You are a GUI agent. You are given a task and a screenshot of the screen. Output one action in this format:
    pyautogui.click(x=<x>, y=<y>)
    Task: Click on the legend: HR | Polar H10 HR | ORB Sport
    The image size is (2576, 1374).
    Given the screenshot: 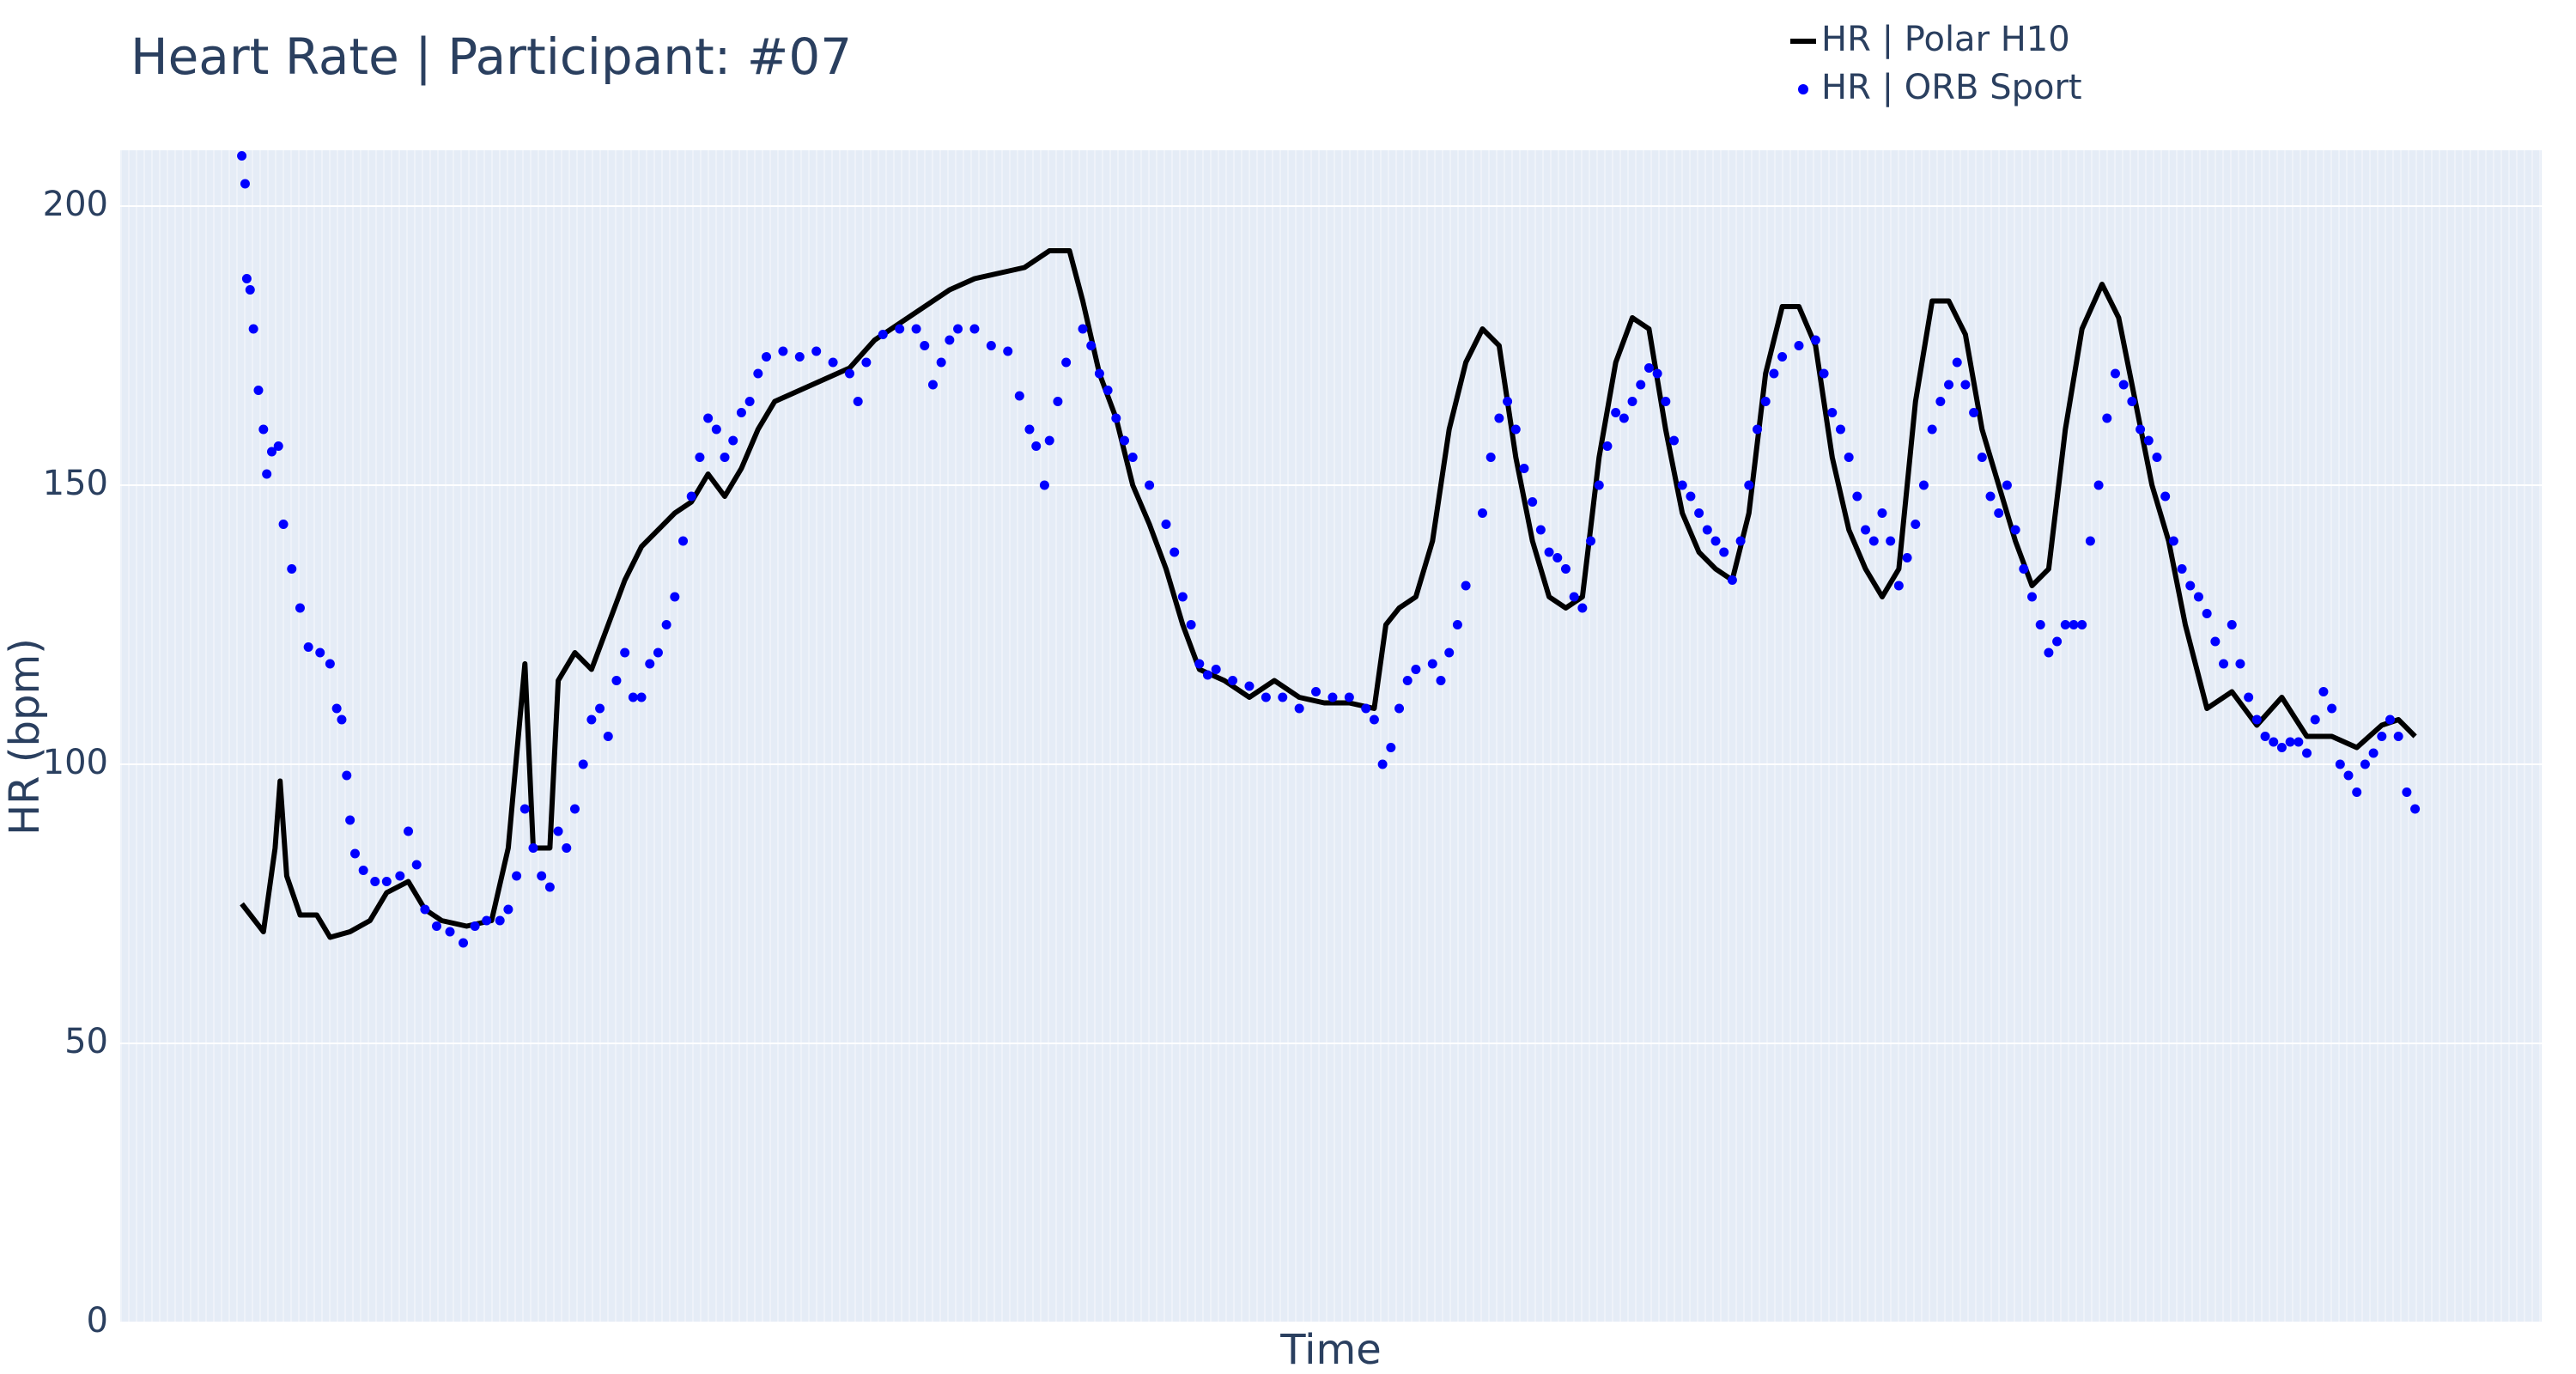 What is the action you would take?
    pyautogui.click(x=1936, y=63)
    